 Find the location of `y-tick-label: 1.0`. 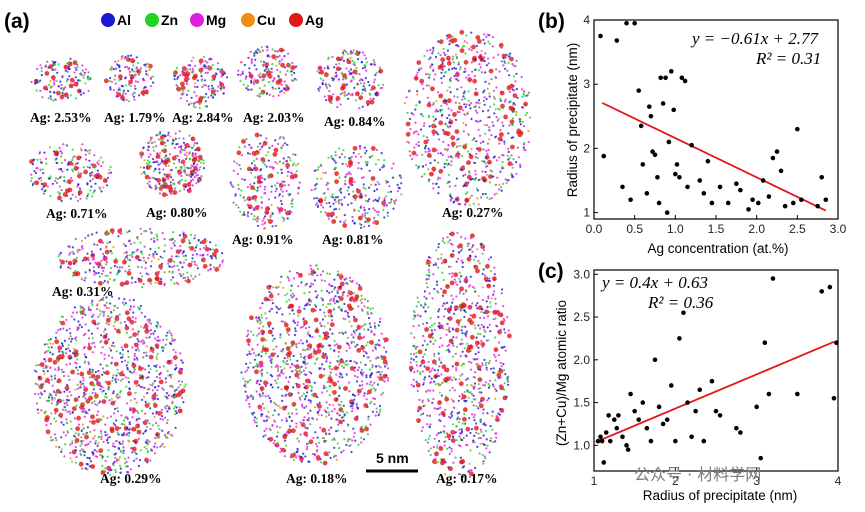

y-tick-label: 1.0 is located at coordinates (581, 445).